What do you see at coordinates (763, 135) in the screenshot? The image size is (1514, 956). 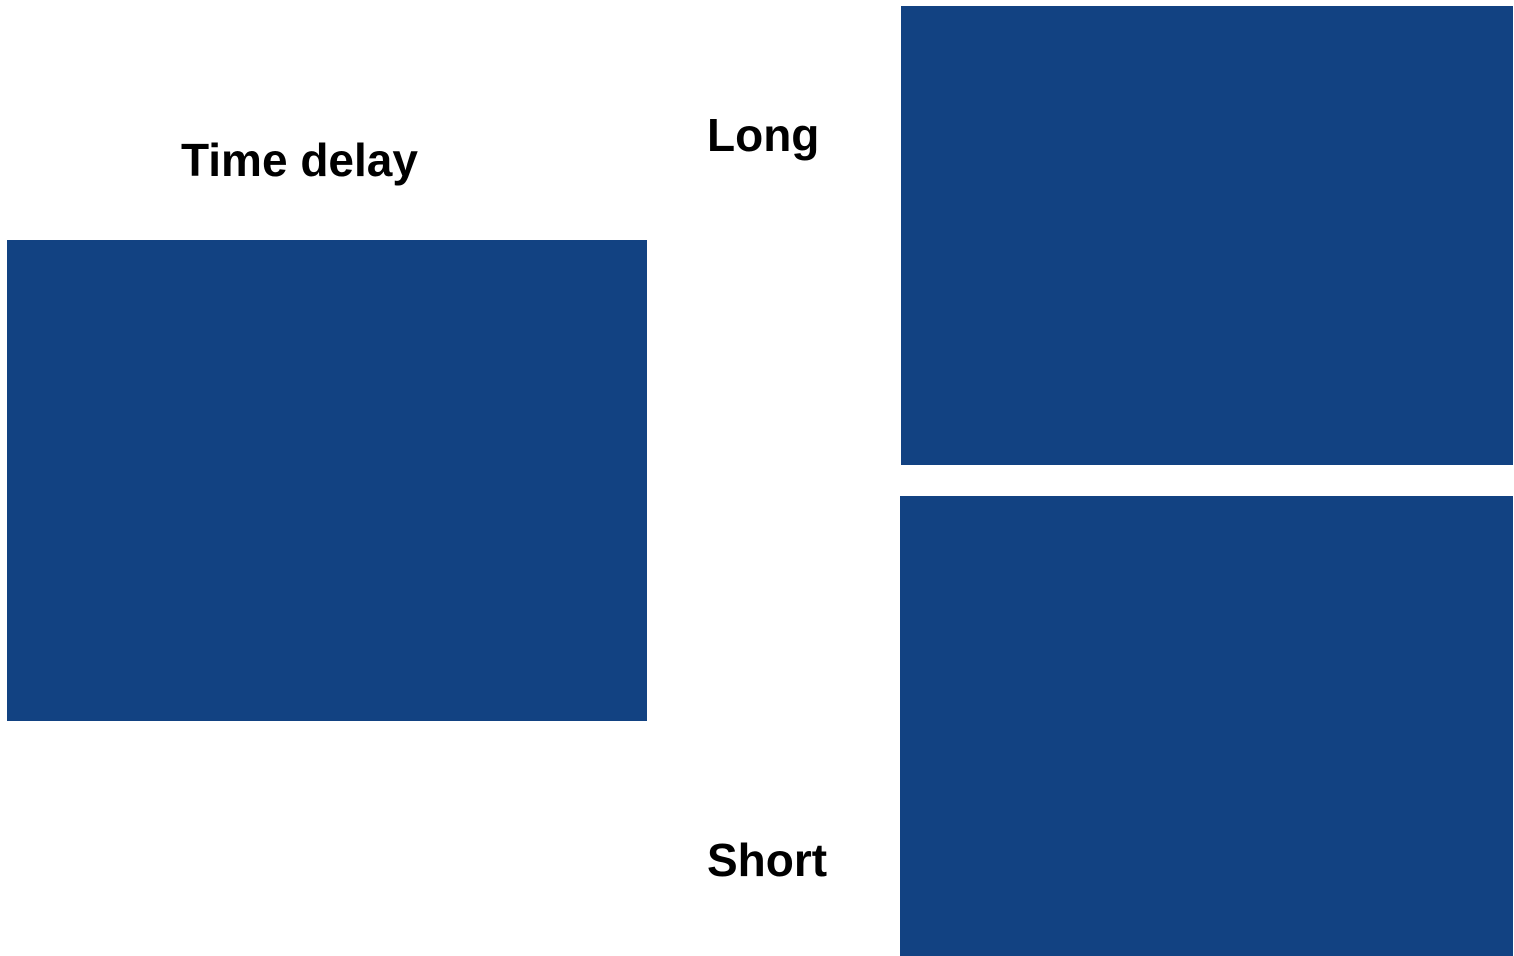 I see `long-label: Long` at bounding box center [763, 135].